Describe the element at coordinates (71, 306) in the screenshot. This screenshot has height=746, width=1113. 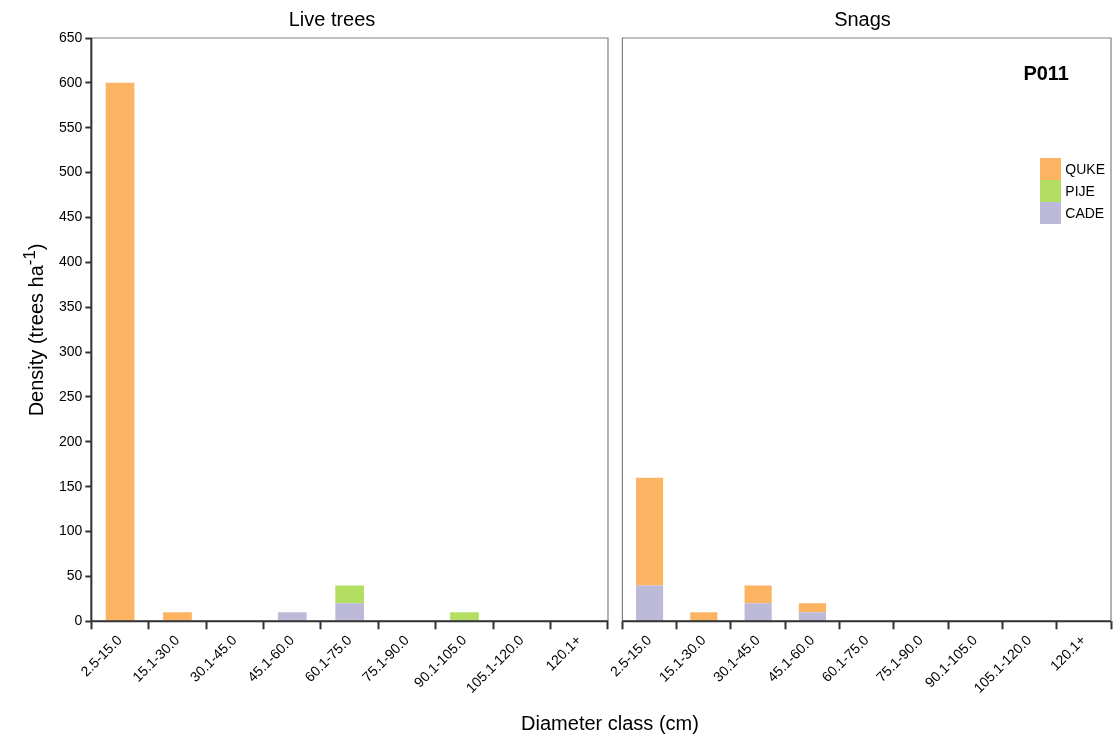
I see `y-tick-label: 350` at that location.